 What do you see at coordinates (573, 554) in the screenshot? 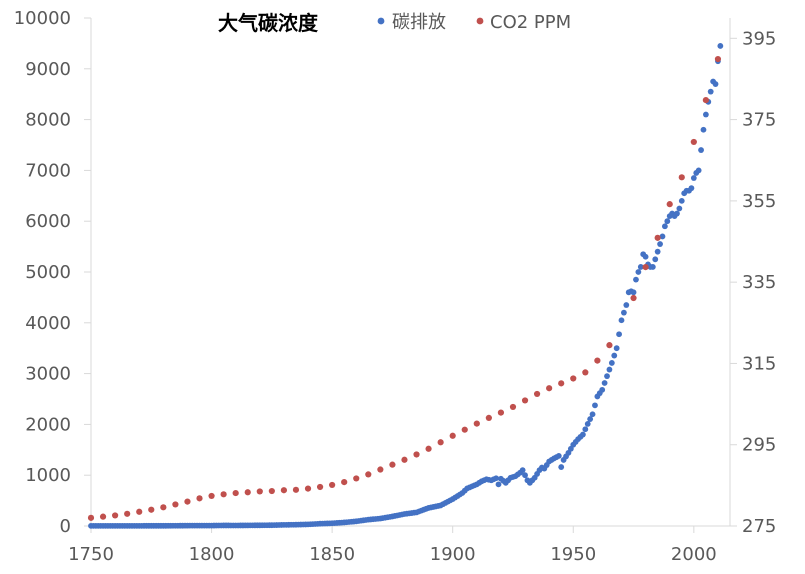
I see `x-tick-label: 1950` at bounding box center [573, 554].